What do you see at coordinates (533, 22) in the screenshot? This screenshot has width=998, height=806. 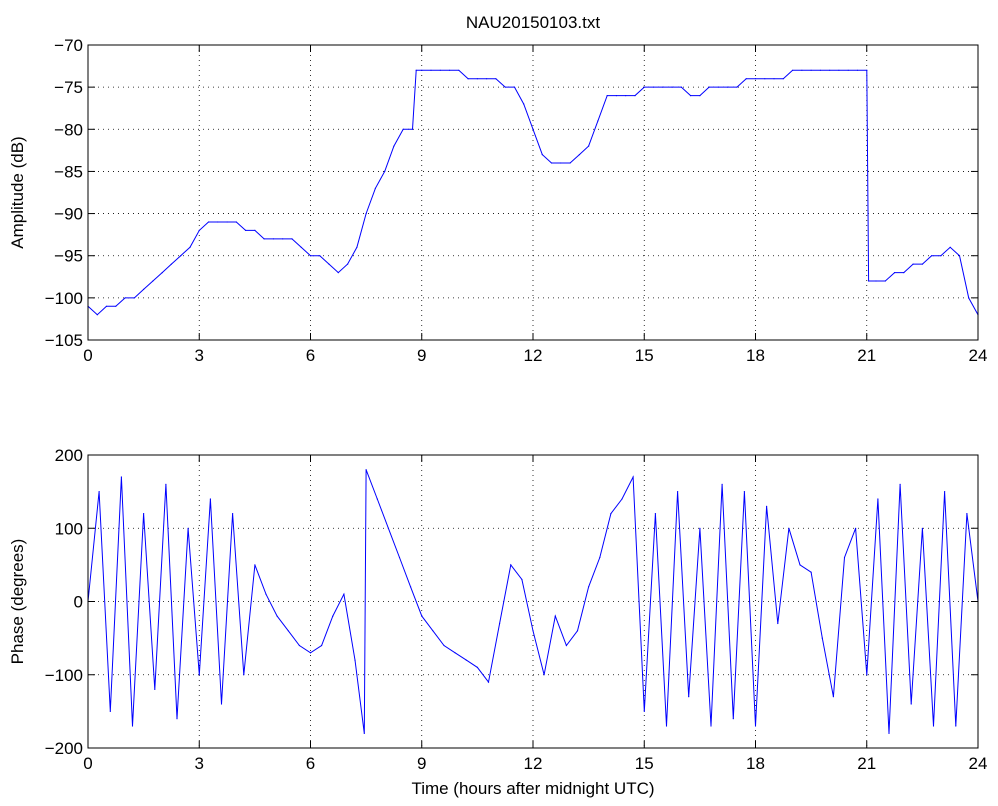 I see `chart-title: NAU20150103.txt` at bounding box center [533, 22].